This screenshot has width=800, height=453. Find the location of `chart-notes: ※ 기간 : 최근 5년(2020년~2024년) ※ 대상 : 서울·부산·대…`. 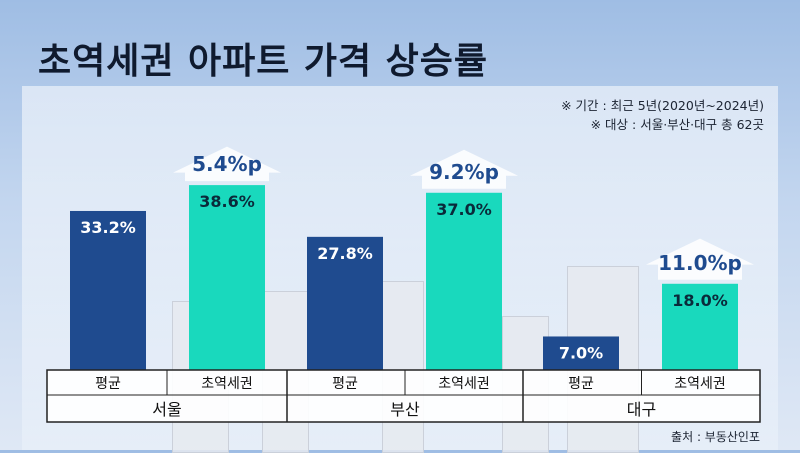

chart-notes: ※ 기간 : 최근 5년(2020년~2024년) ※ 대상 : 서울·부산·대… is located at coordinates (662, 115).